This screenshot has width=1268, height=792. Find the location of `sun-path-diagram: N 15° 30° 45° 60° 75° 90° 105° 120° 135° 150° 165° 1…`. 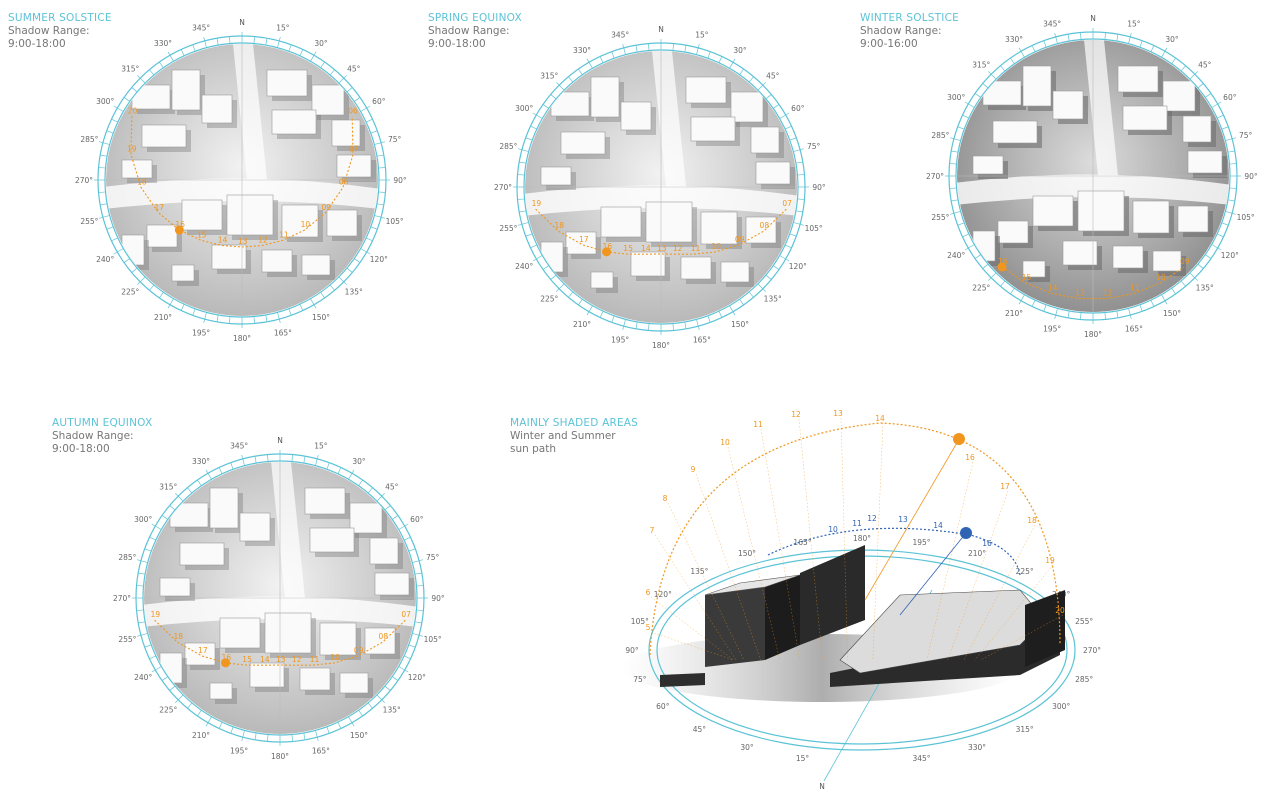

sun-path-diagram: N 15° 30° 45° 60° 75° 90° 105° 120° 135° 150° 165° 1… is located at coordinates (279, 598).